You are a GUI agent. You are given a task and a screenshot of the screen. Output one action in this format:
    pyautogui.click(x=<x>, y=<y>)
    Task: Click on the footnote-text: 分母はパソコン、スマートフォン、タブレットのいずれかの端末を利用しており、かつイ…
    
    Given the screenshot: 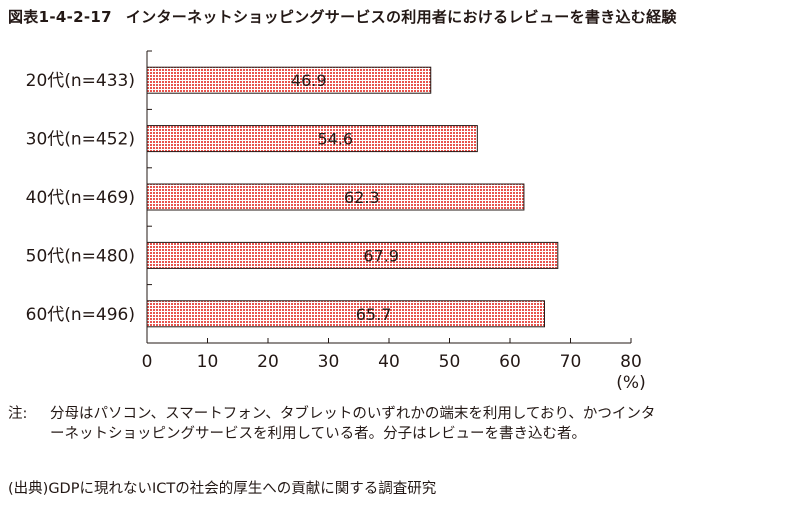 What is the action you would take?
    pyautogui.click(x=353, y=424)
    